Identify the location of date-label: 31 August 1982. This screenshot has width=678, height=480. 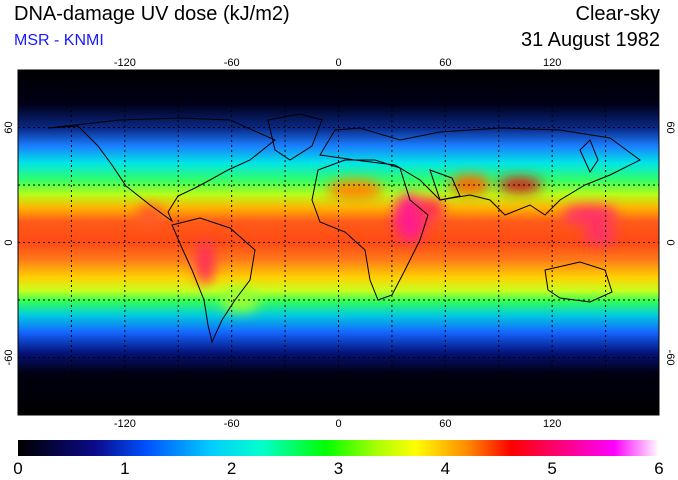
(590, 40).